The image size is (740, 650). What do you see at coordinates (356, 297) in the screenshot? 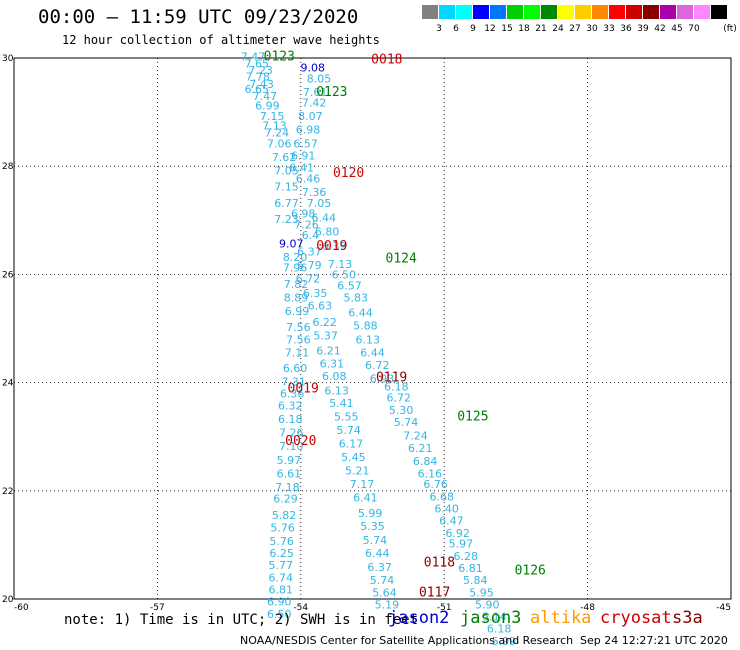
I see `wave-height-value: 5.83` at bounding box center [356, 297].